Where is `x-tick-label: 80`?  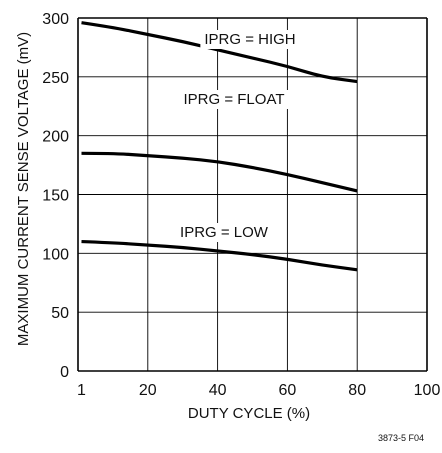 x-tick-label: 80 is located at coordinates (357, 390).